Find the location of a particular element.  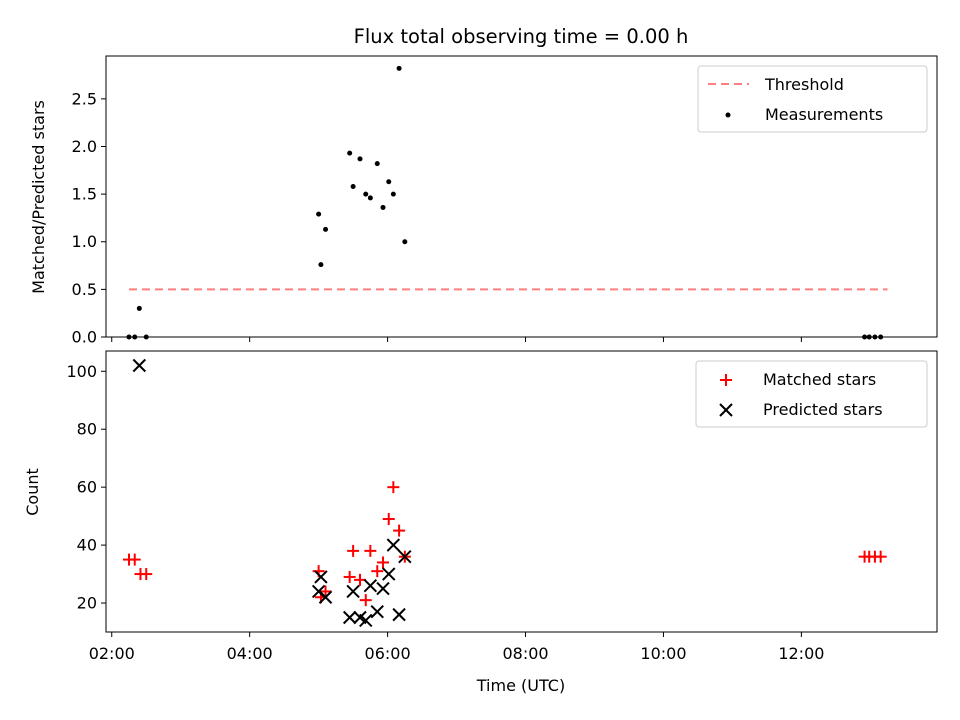

top-y-tick-label: 1.0 is located at coordinates (84, 241).